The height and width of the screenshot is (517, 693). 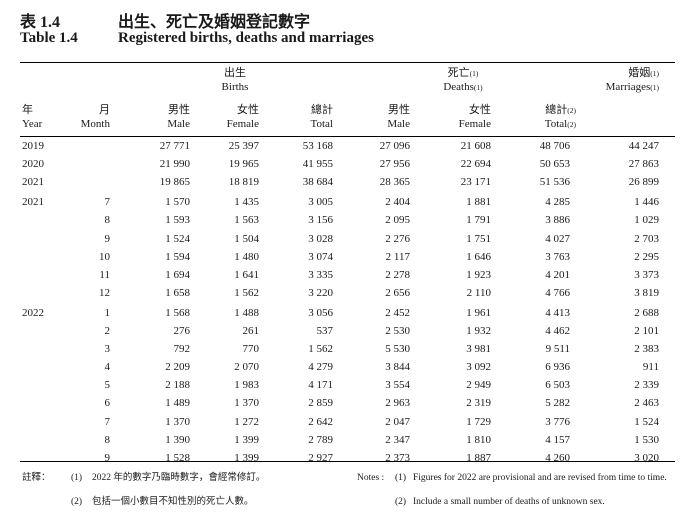 I want to click on deaths-group-zh: 死亡(1), so click(x=463, y=73).